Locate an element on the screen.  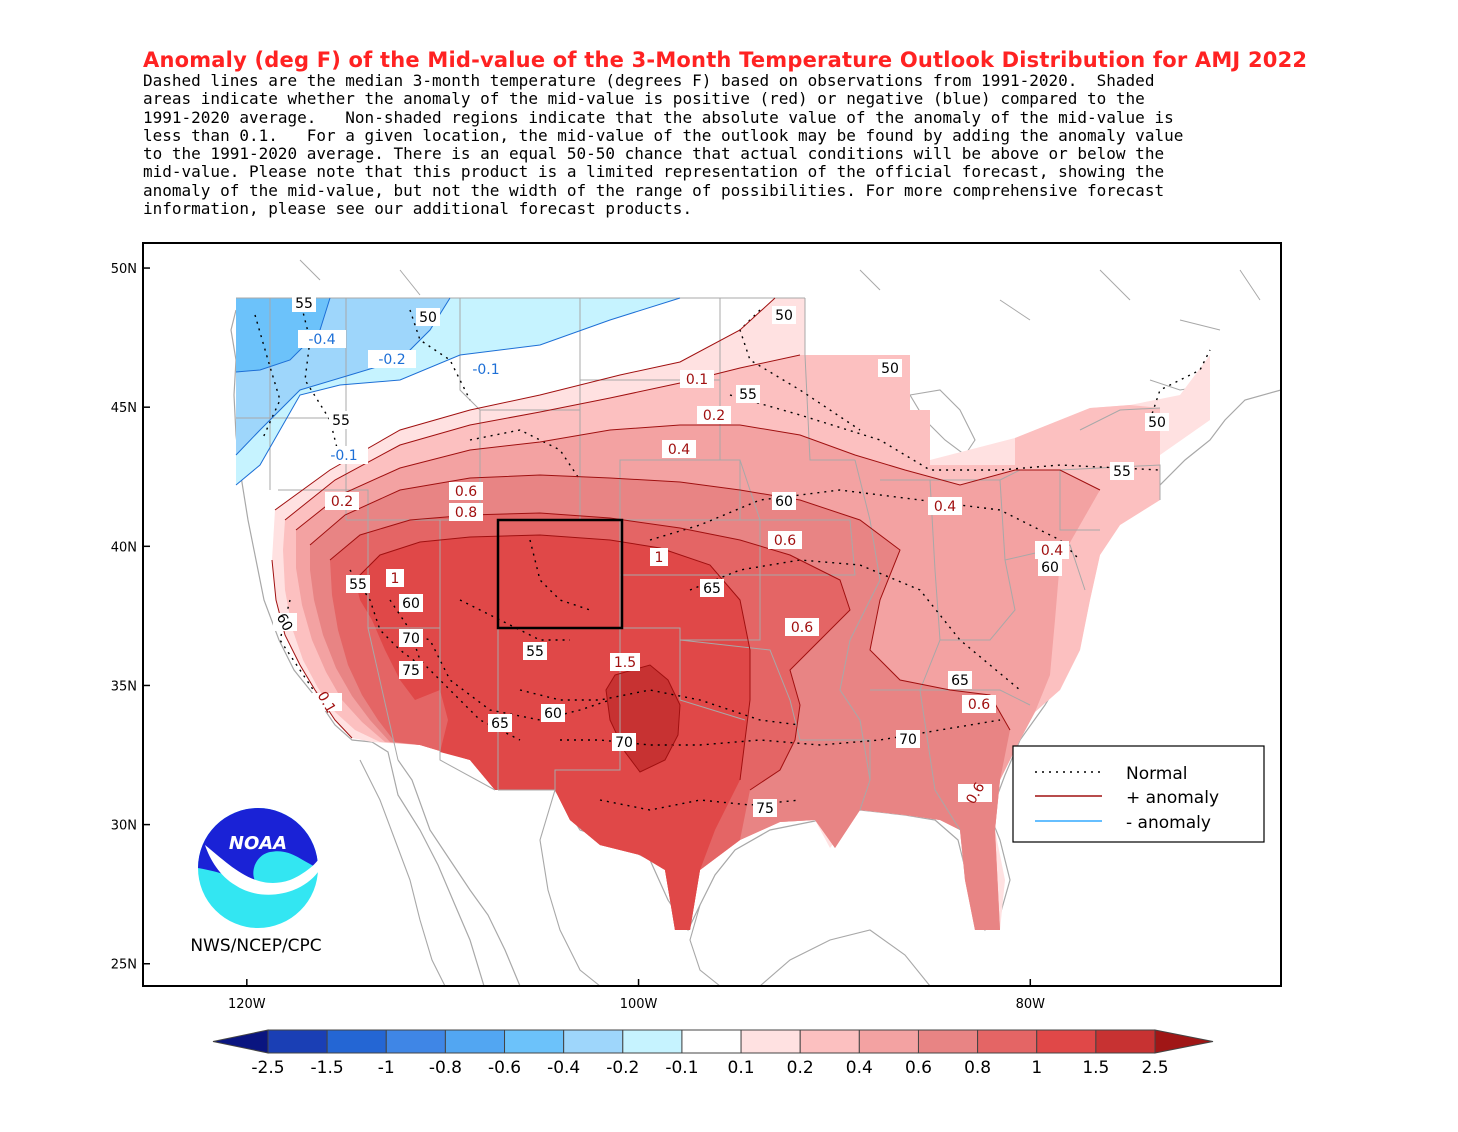
anomaly-label: 1.5 is located at coordinates (625, 663).